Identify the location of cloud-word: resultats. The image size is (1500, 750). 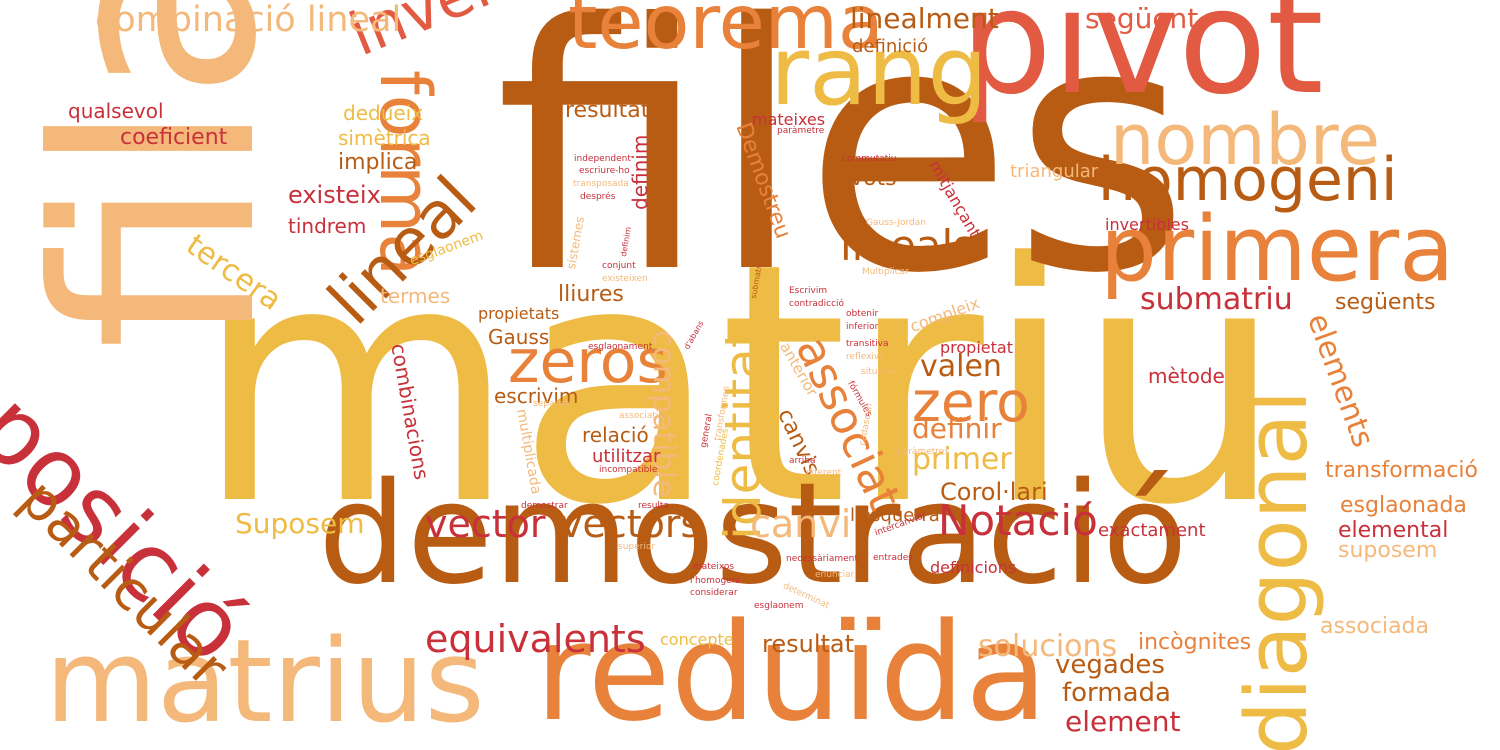
(613, 110).